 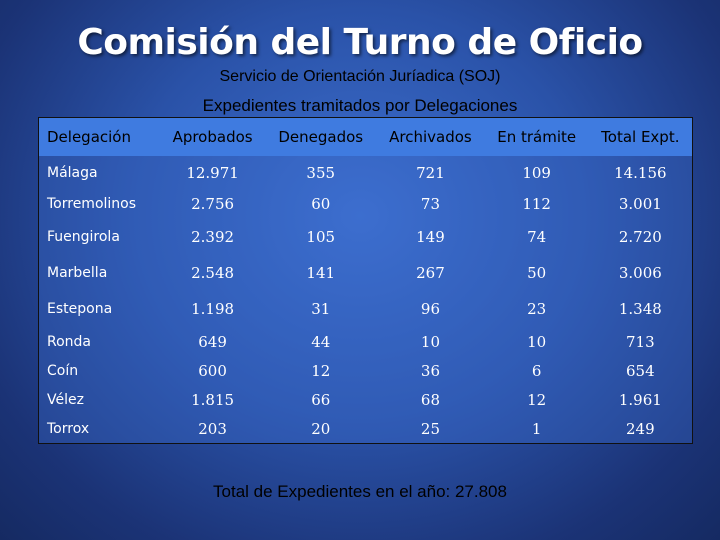 What do you see at coordinates (213, 204) in the screenshot?
I see `cell-aprobados: 2.756` at bounding box center [213, 204].